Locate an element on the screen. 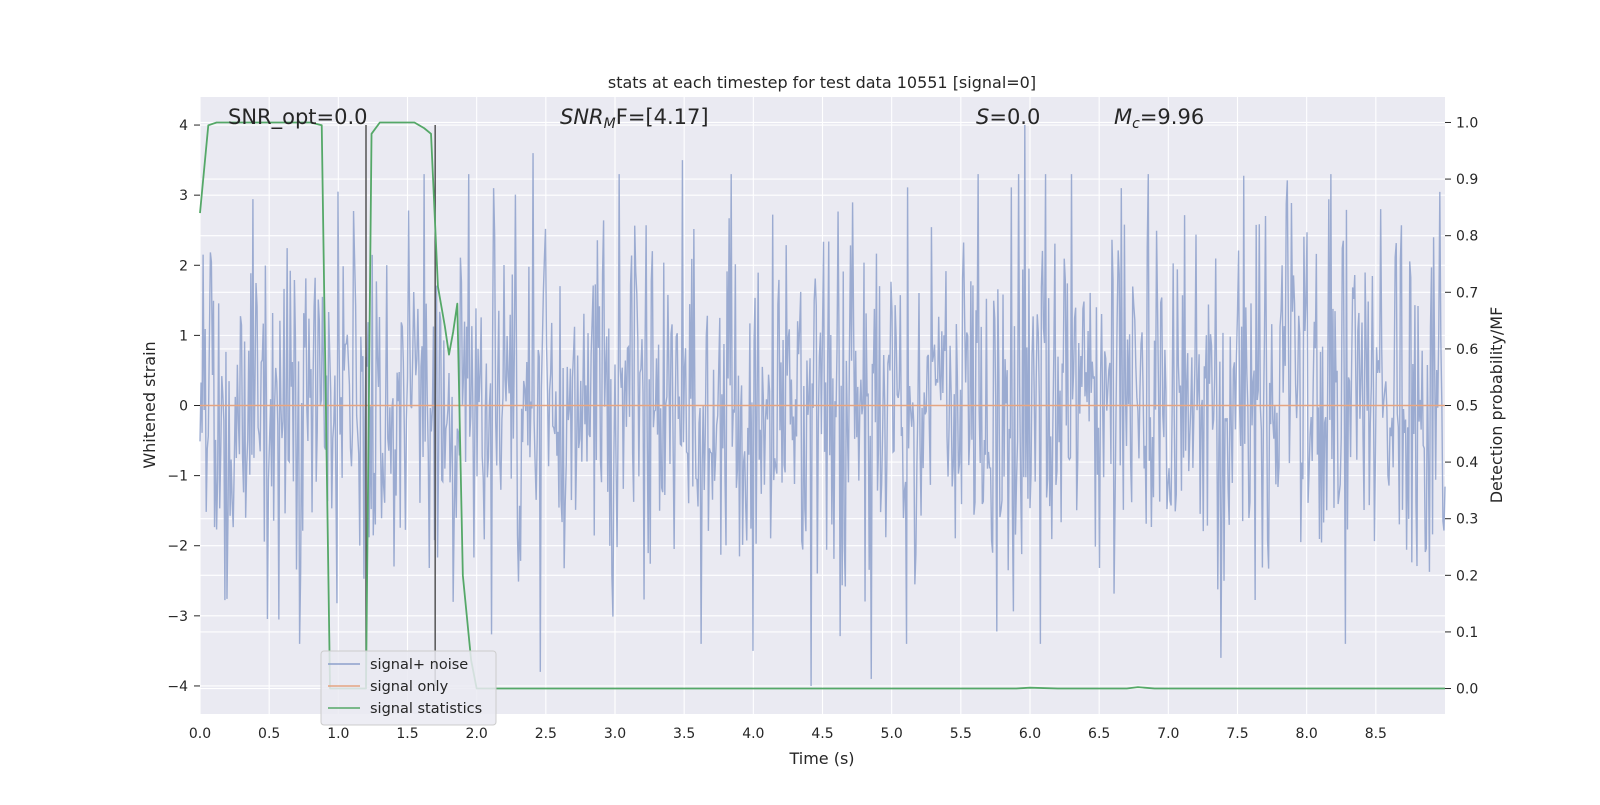 The image size is (1600, 805). annotation-s: S=0.0 is located at coordinates (1008, 117).